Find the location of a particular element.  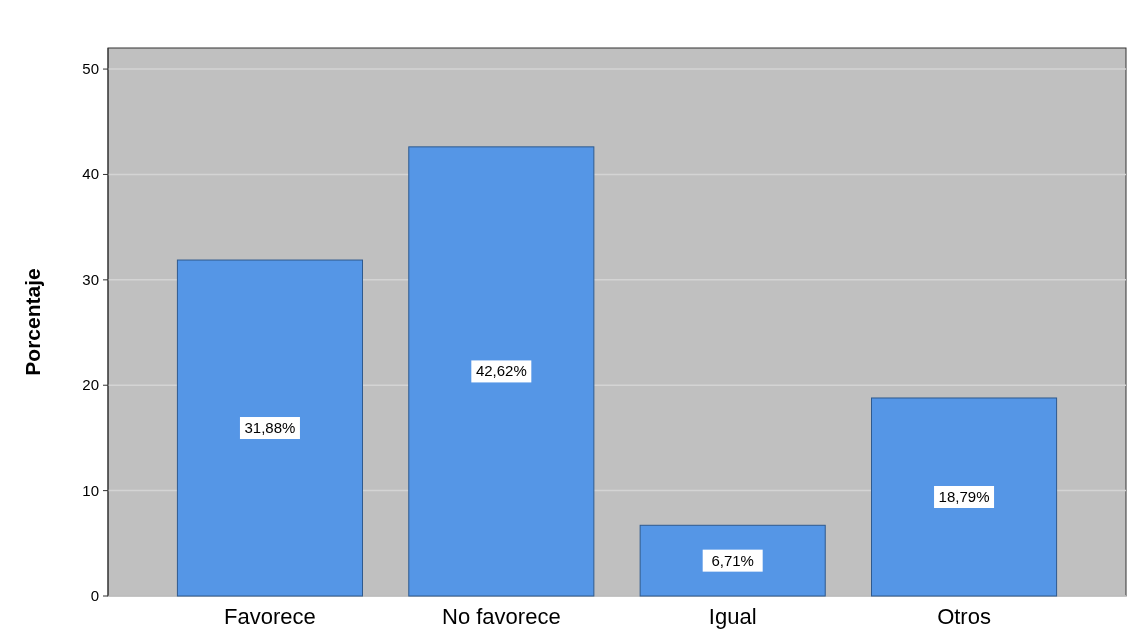

y-tick-label: 0 is located at coordinates (94, 595).